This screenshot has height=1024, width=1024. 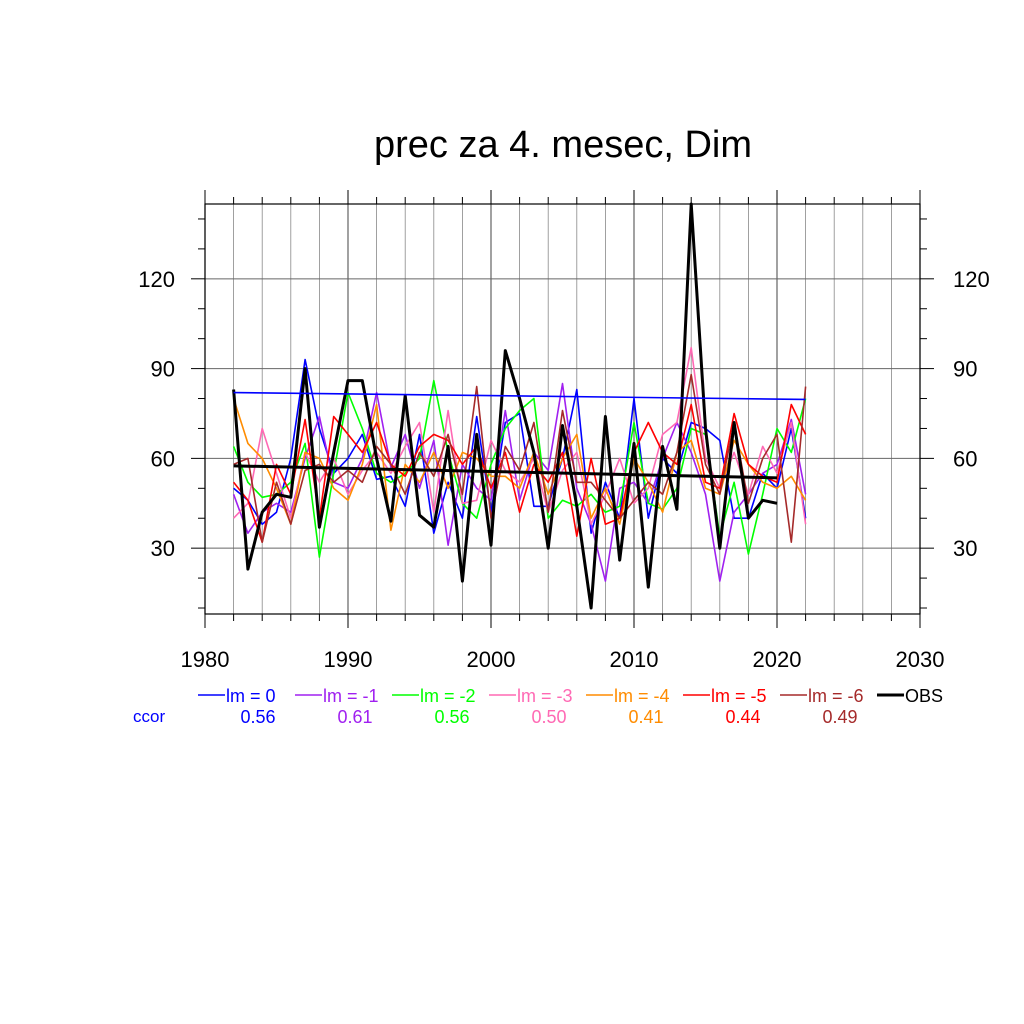 What do you see at coordinates (251, 696) in the screenshot?
I see `legend-label: lm = 0` at bounding box center [251, 696].